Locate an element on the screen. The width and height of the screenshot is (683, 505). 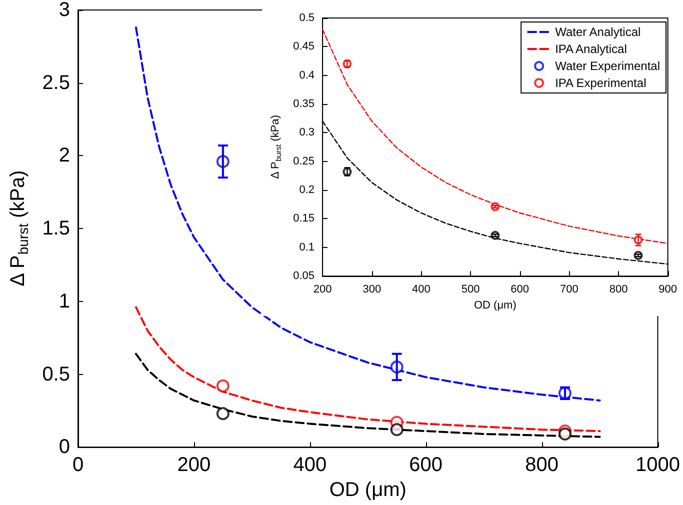
y-tick-label: 0.25 is located at coordinates (304, 161).